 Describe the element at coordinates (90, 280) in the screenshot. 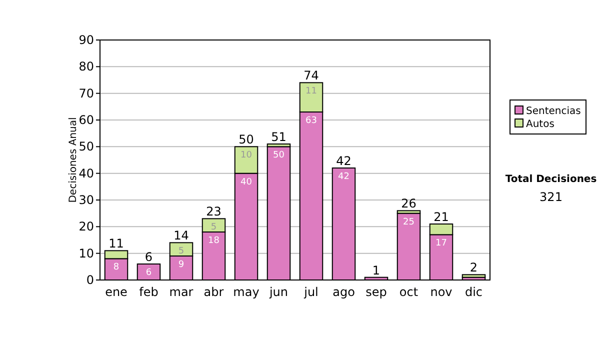

I see `y-tick-label: 0` at that location.